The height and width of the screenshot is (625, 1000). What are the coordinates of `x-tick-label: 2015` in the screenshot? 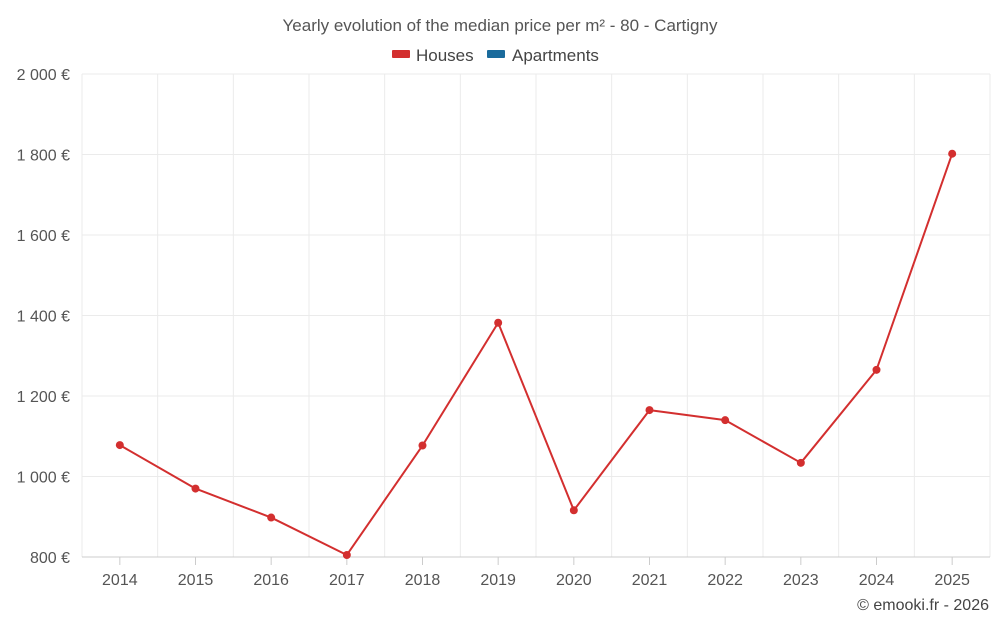 It's located at (196, 580).